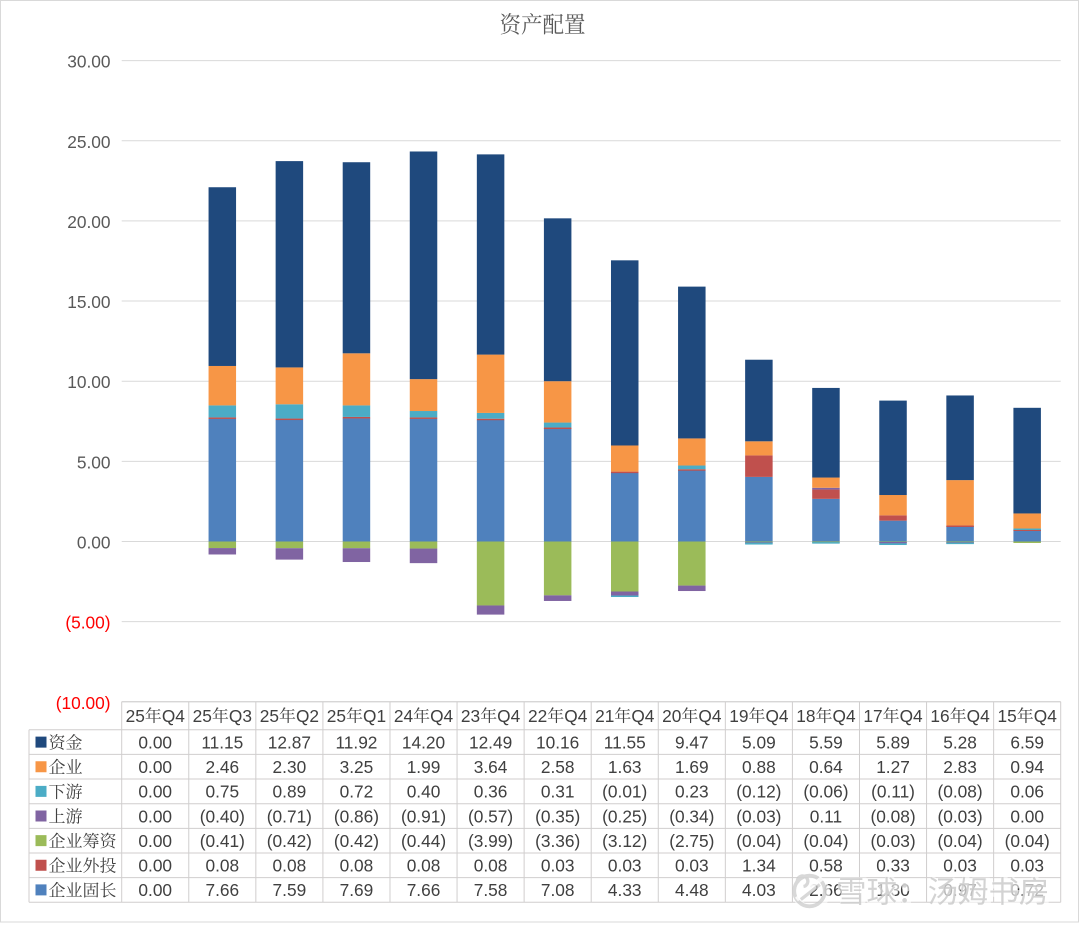 Image resolution: width=1080 pixels, height=929 pixels. I want to click on svg-text: 0.75, so click(222, 792).